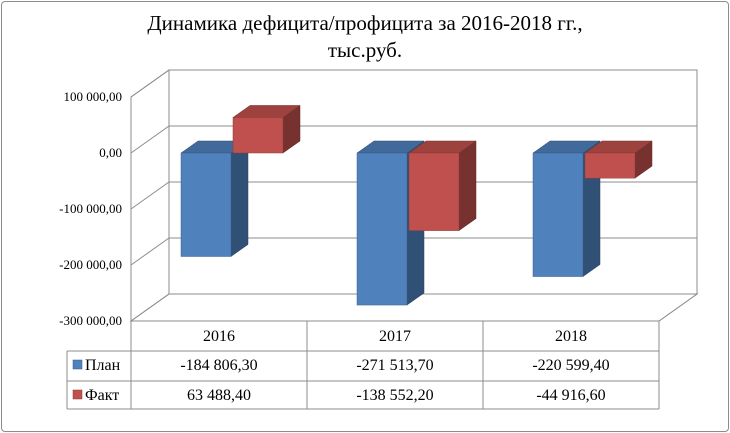 The width and height of the screenshot is (730, 433). Describe the element at coordinates (394, 365) in the screenshot. I see `table-cell: -271 513,70` at that location.